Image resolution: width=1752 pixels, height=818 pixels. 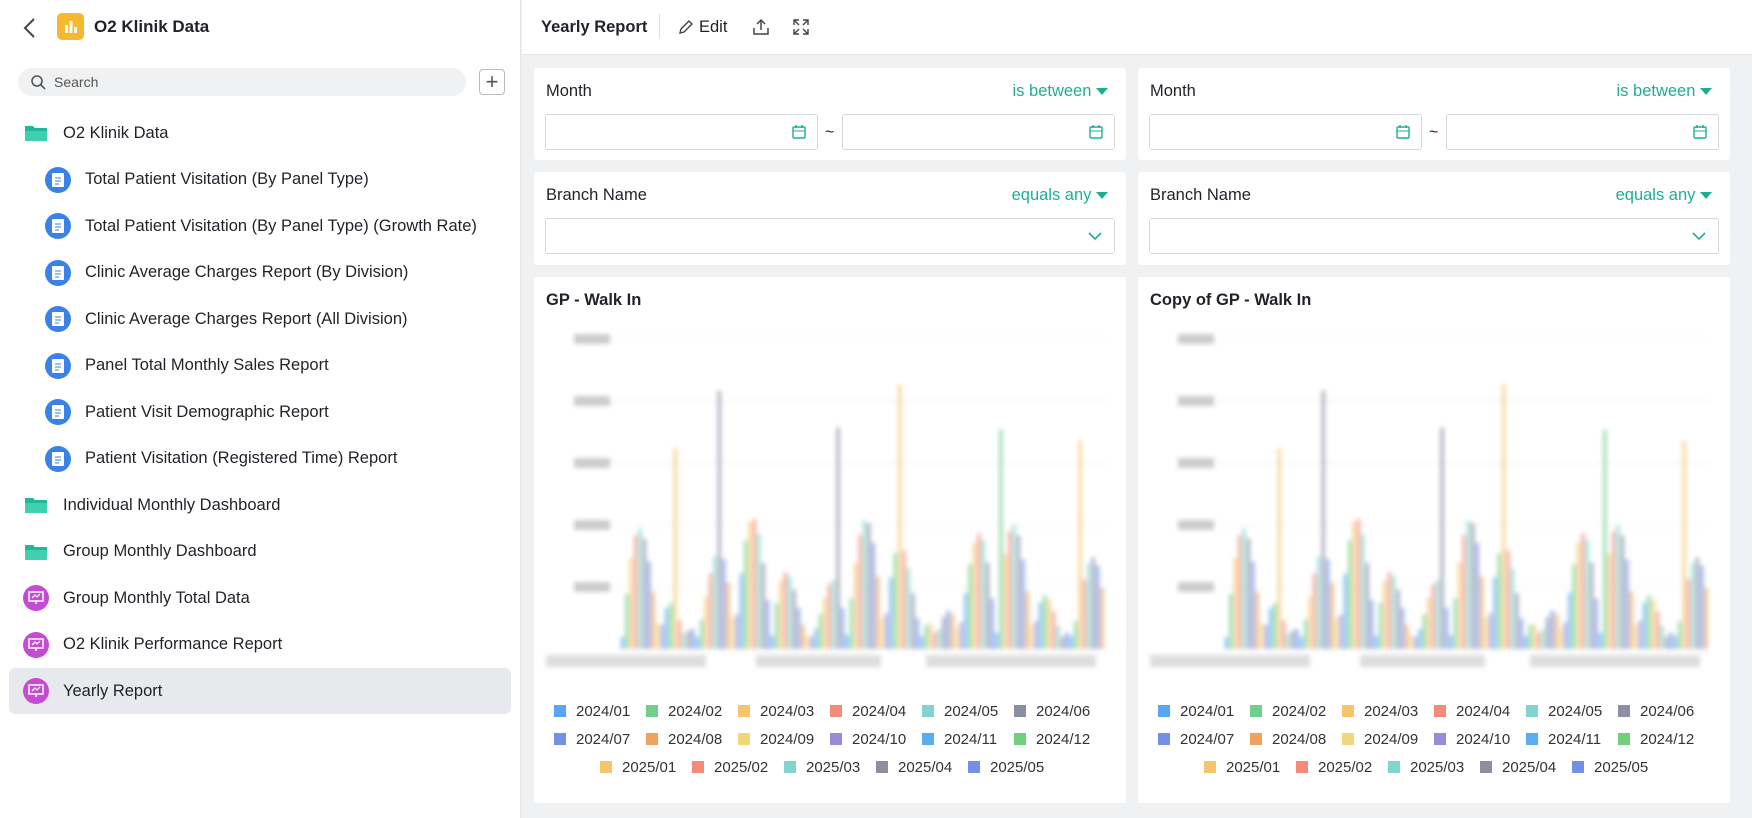 I want to click on tree-label: Total Patient Visitation (By Panel Type), so click(x=227, y=179).